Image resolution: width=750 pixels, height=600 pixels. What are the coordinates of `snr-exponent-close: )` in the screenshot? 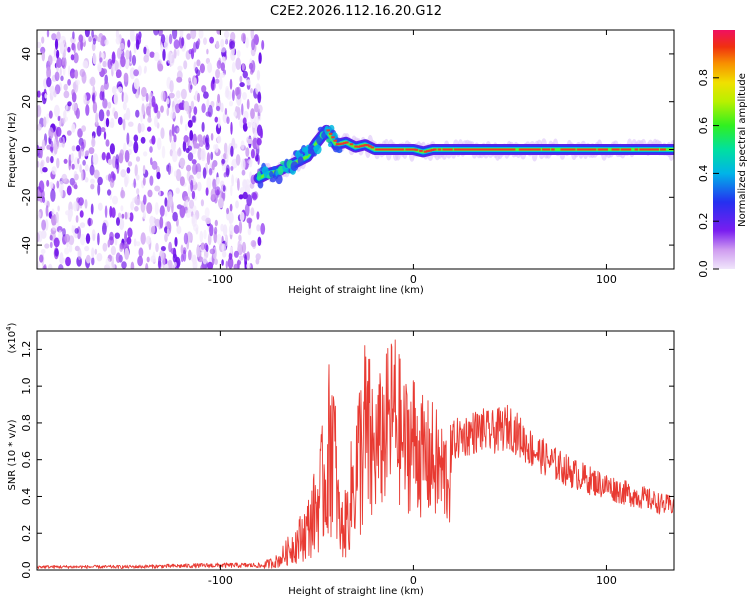 It's located at (12, 324).